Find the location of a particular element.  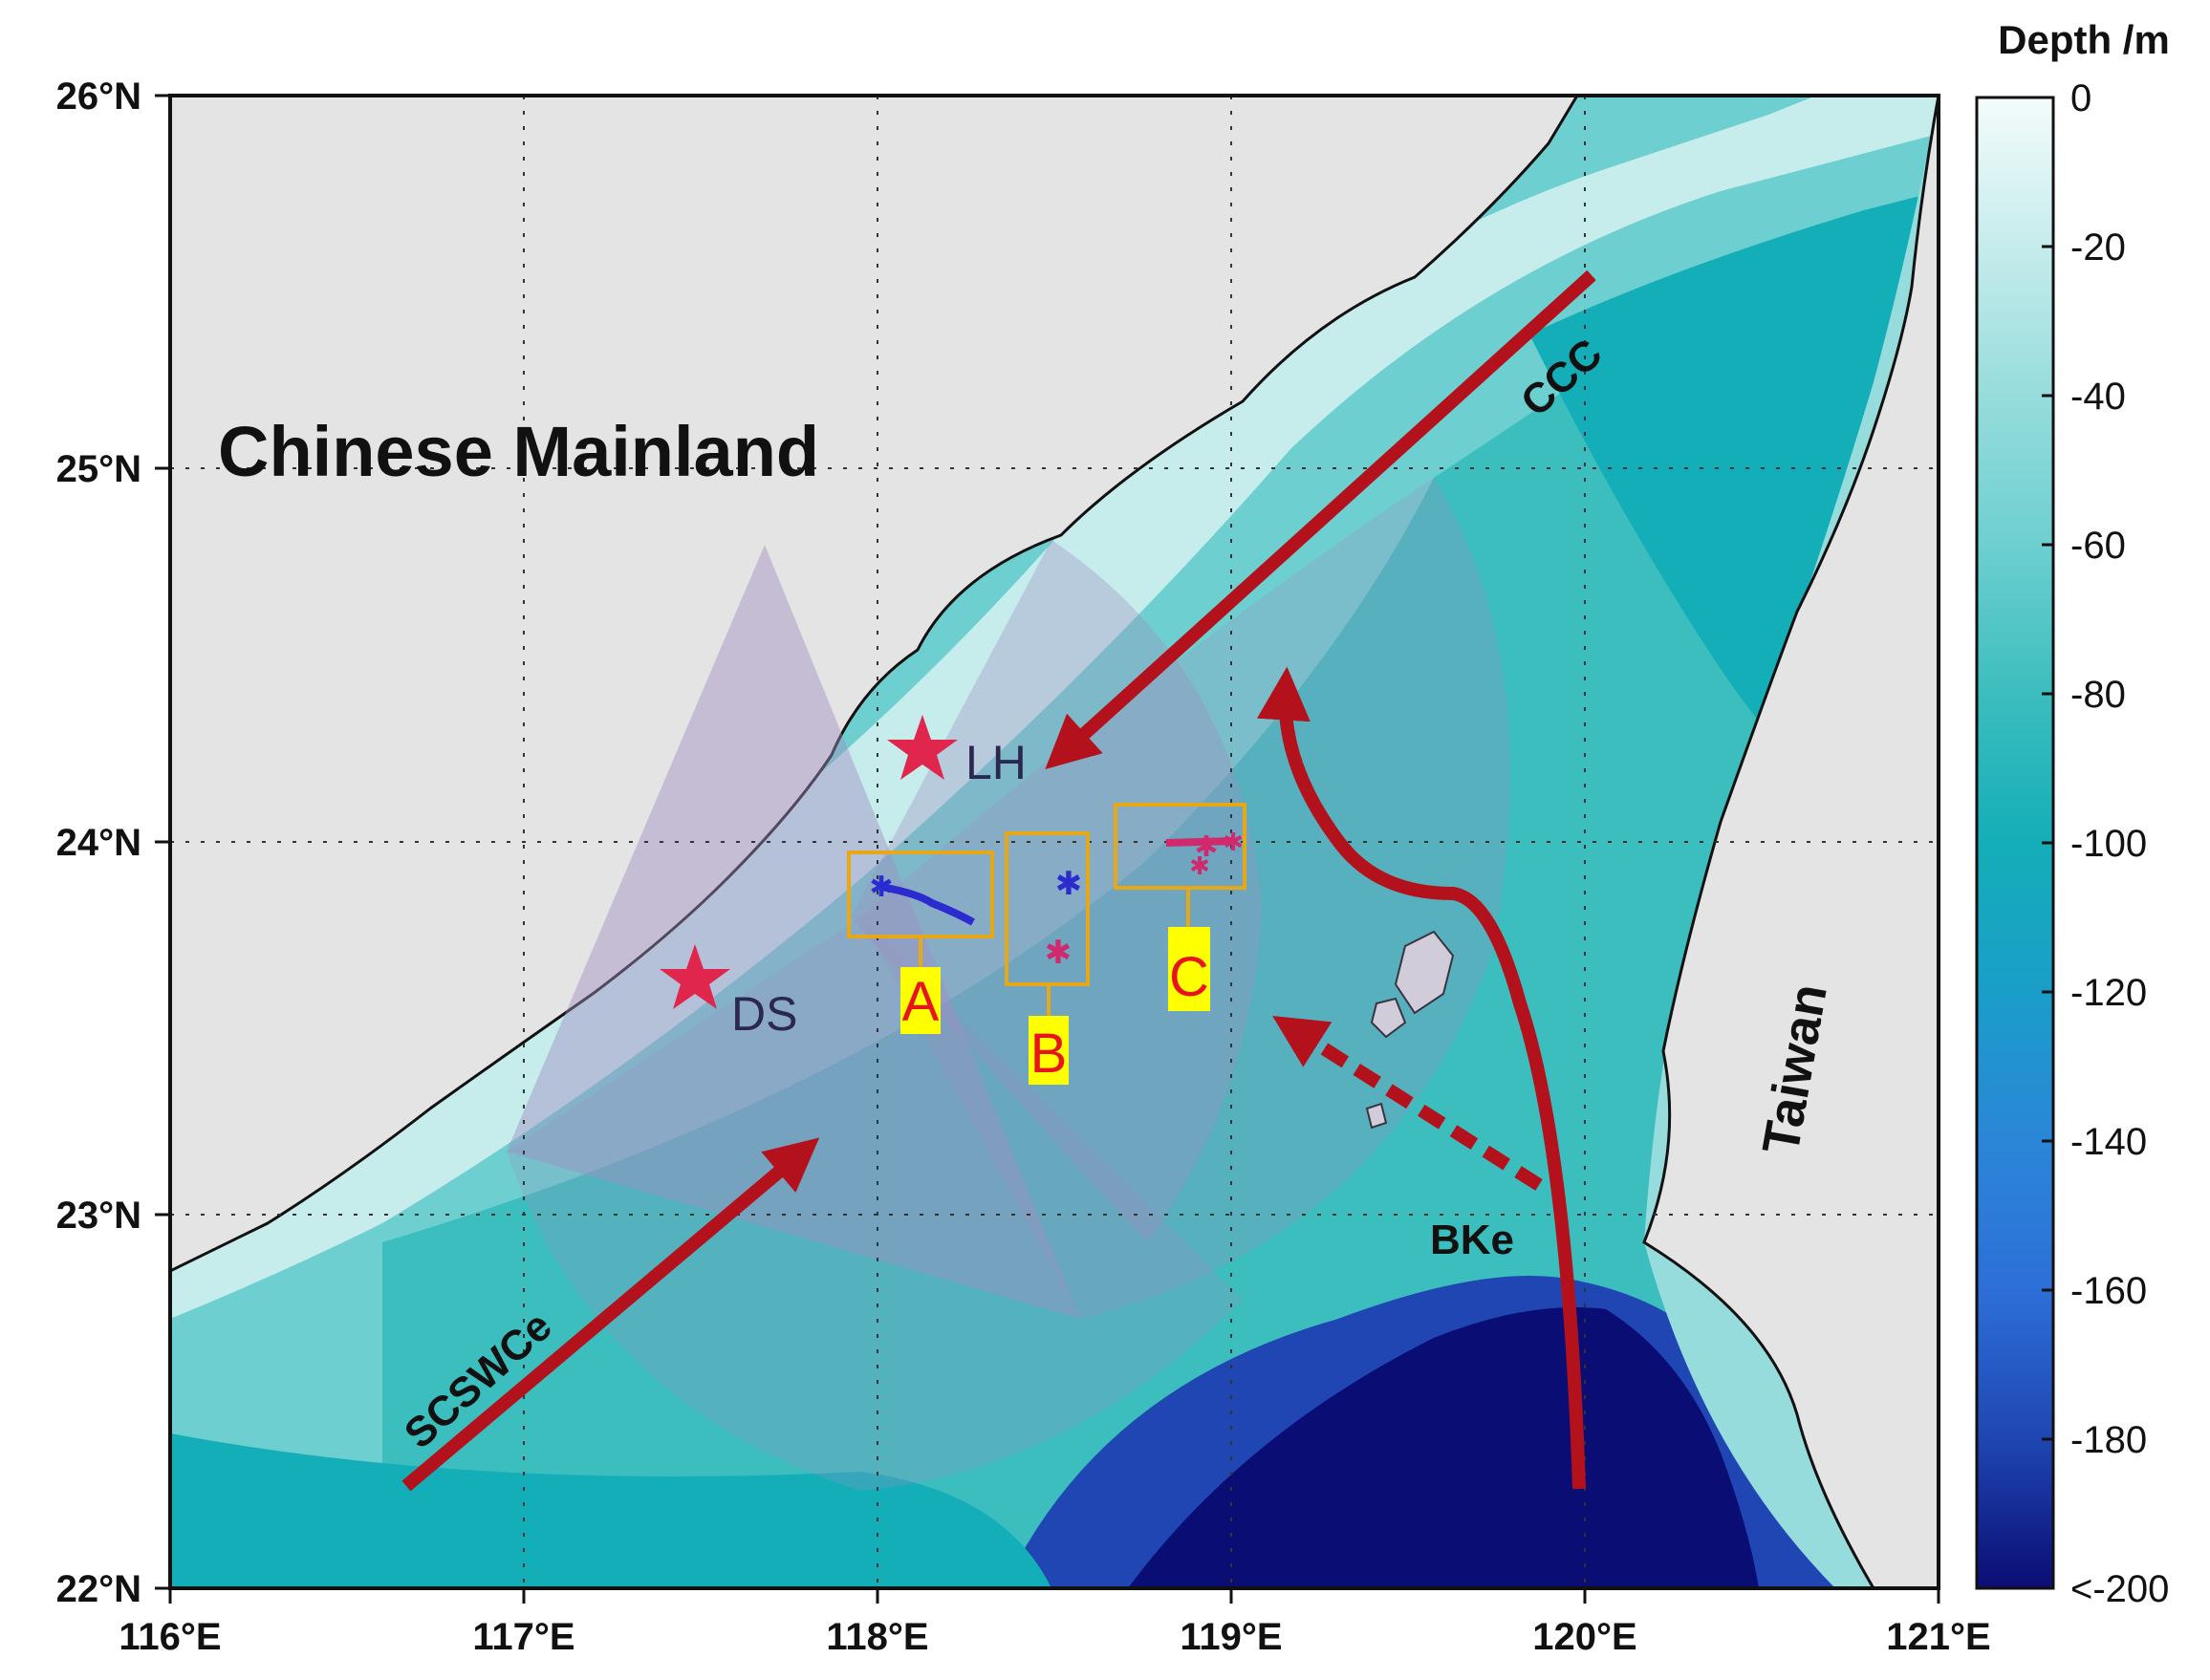

box-a-track is located at coordinates (928, 905).